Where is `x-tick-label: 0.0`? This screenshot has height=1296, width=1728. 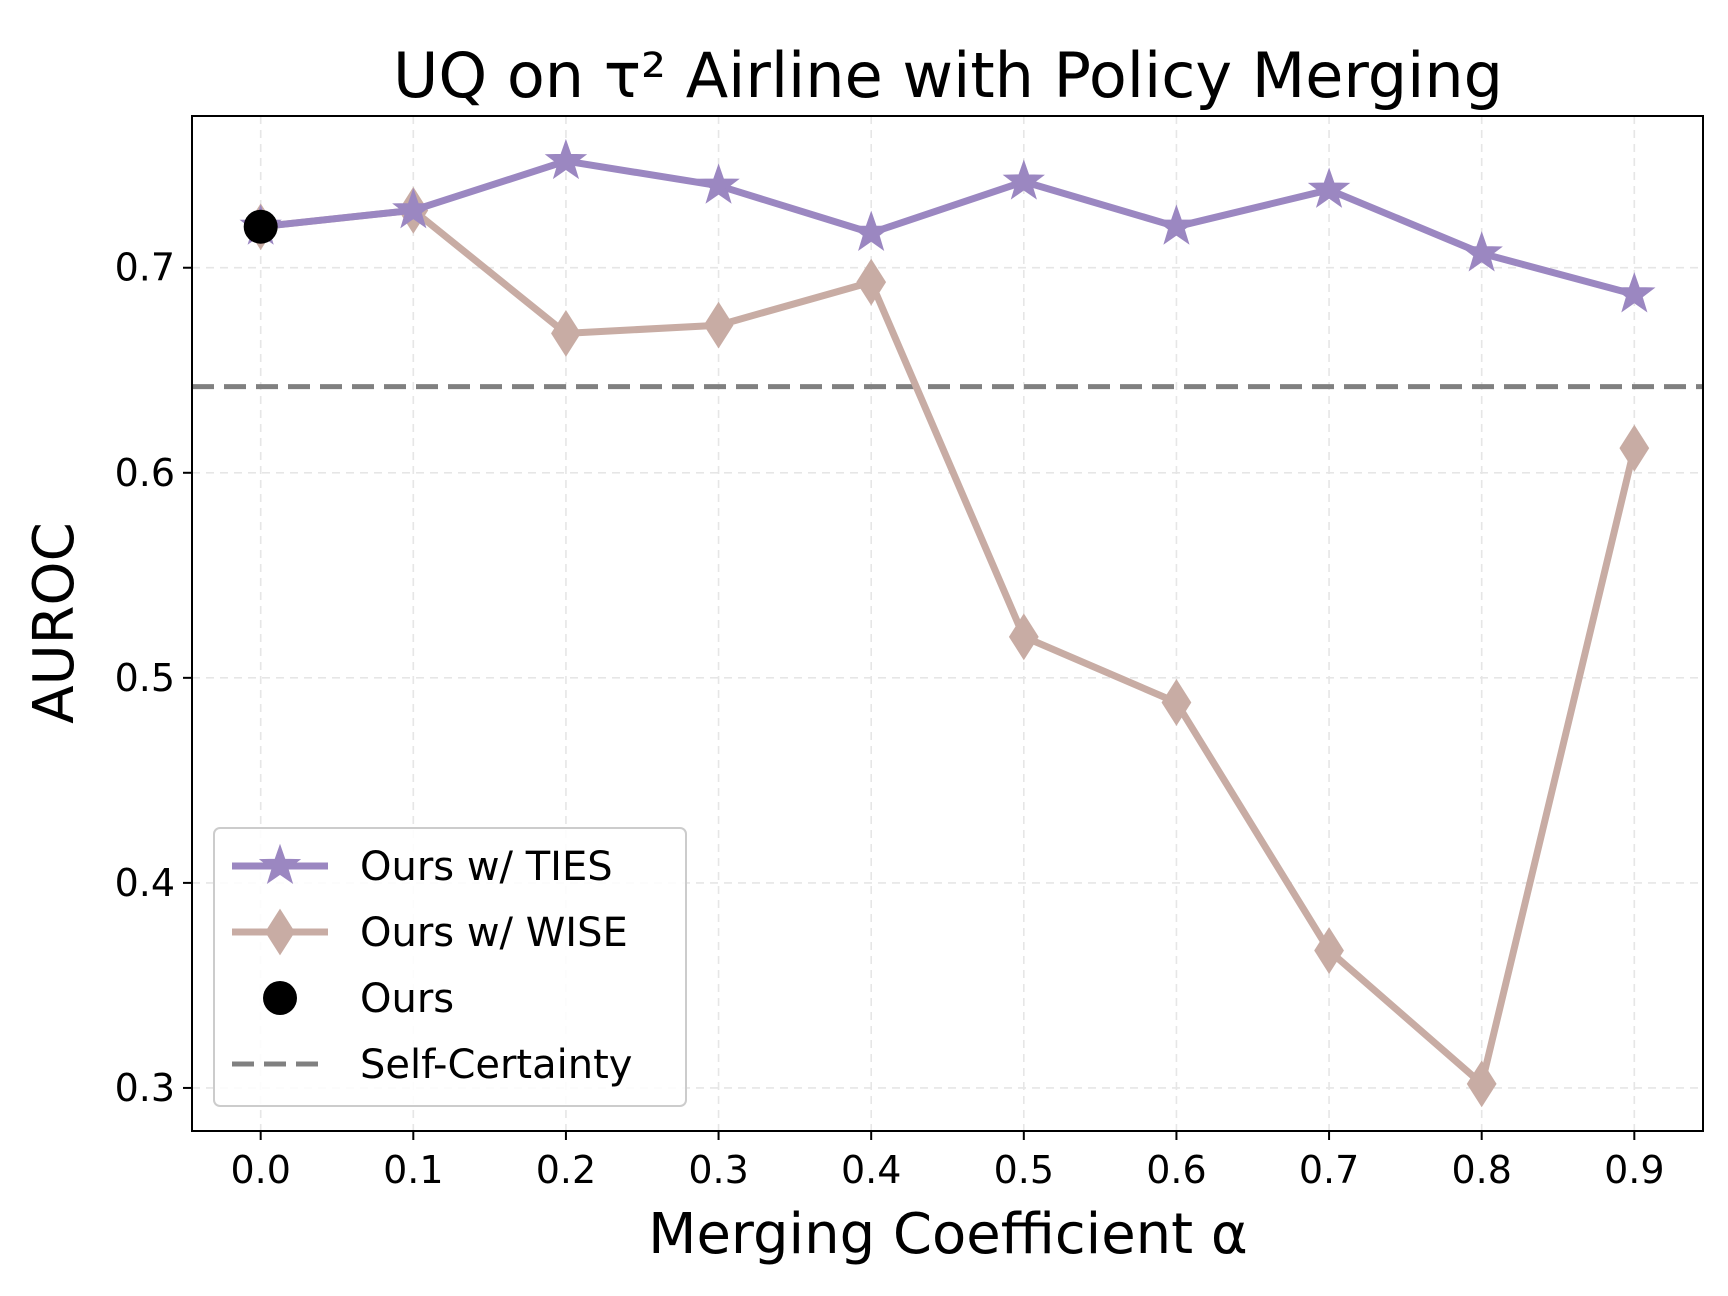
x-tick-label: 0.0 is located at coordinates (260, 1170).